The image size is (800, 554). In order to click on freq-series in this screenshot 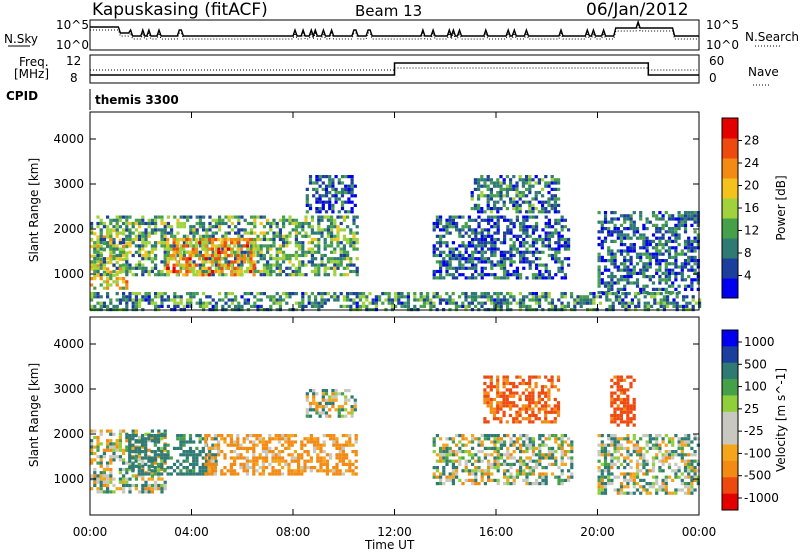, I will do `click(394, 69)`.